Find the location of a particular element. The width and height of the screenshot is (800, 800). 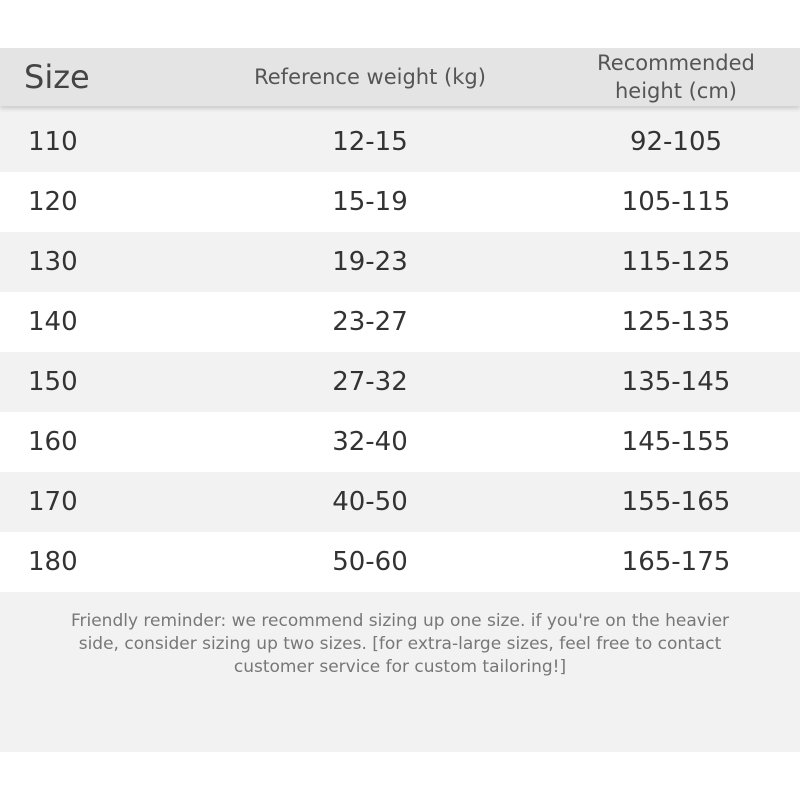

table-cell: 135-145 is located at coordinates (676, 382).